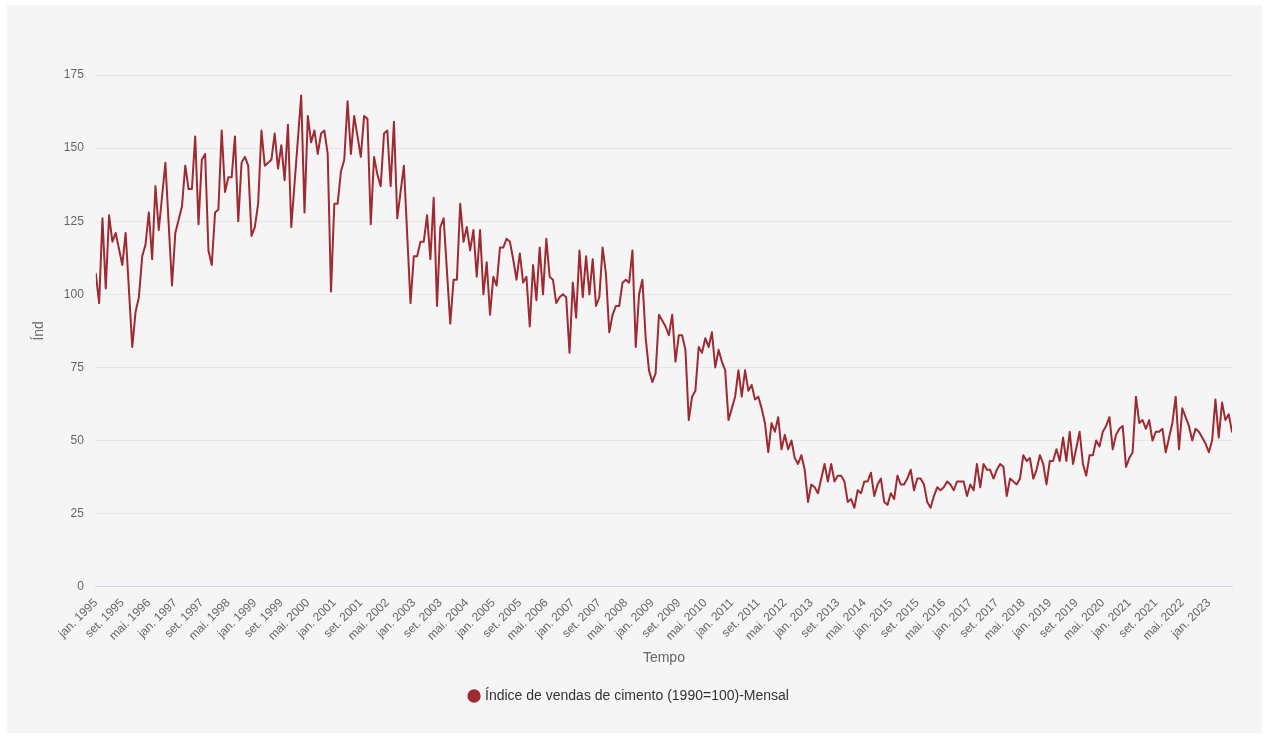 This screenshot has height=738, width=1269. Describe the element at coordinates (74, 293) in the screenshot. I see `y-tick-label: 100` at that location.